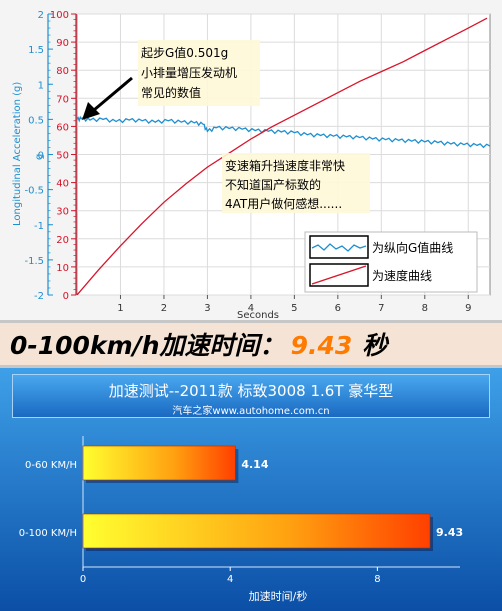  Describe the element at coordinates (164, 308) in the screenshot. I see `x-tick-label: 2` at that location.